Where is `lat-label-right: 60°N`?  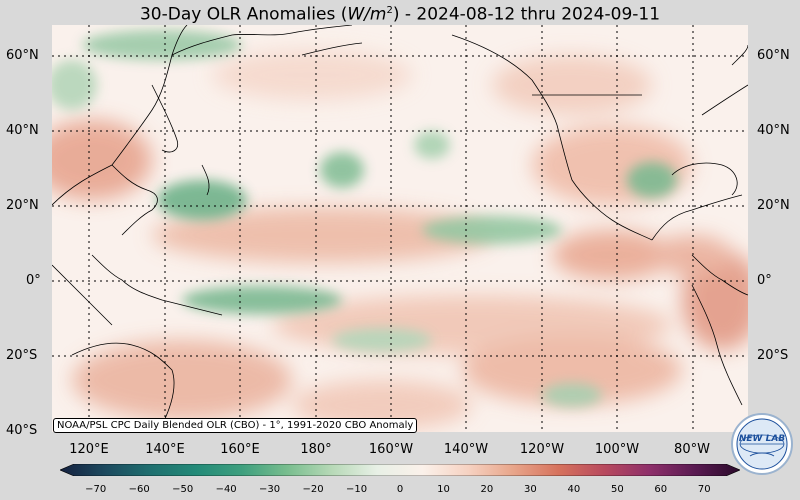
lat-label-right: 60°N is located at coordinates (773, 55).